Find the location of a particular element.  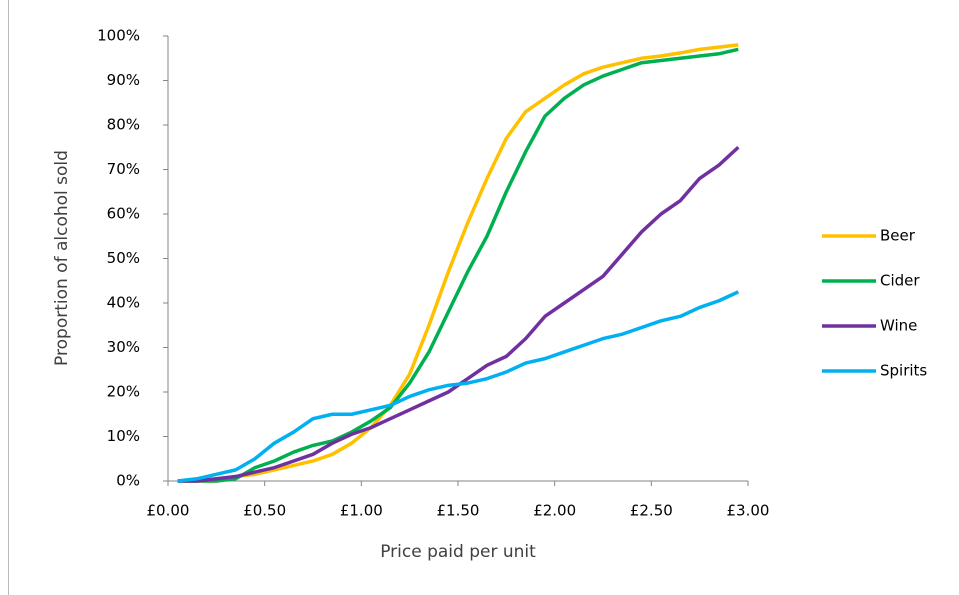

x-tick-label: £2.50 is located at coordinates (651, 511).